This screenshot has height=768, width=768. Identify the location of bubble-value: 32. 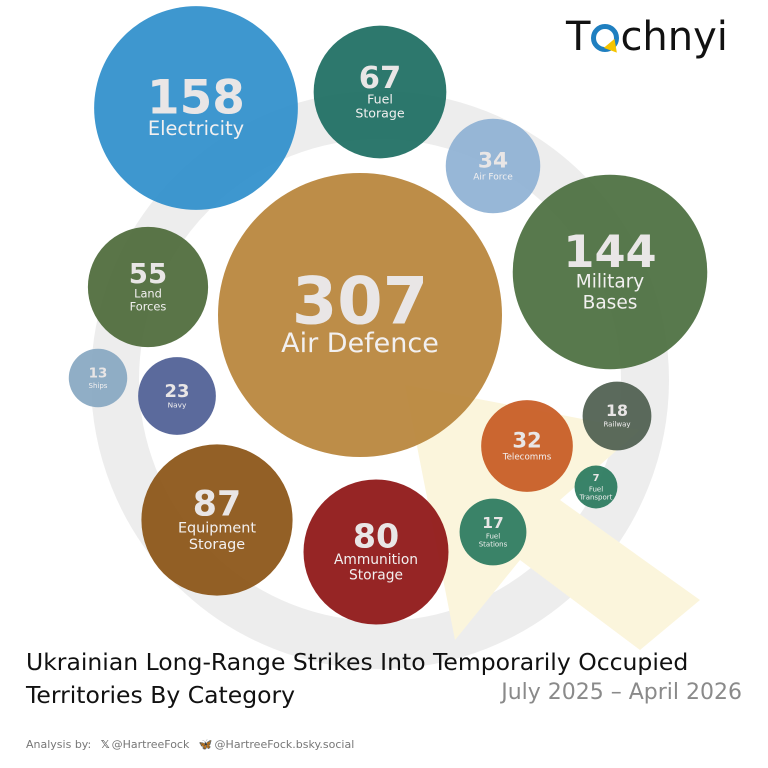
(526, 439).